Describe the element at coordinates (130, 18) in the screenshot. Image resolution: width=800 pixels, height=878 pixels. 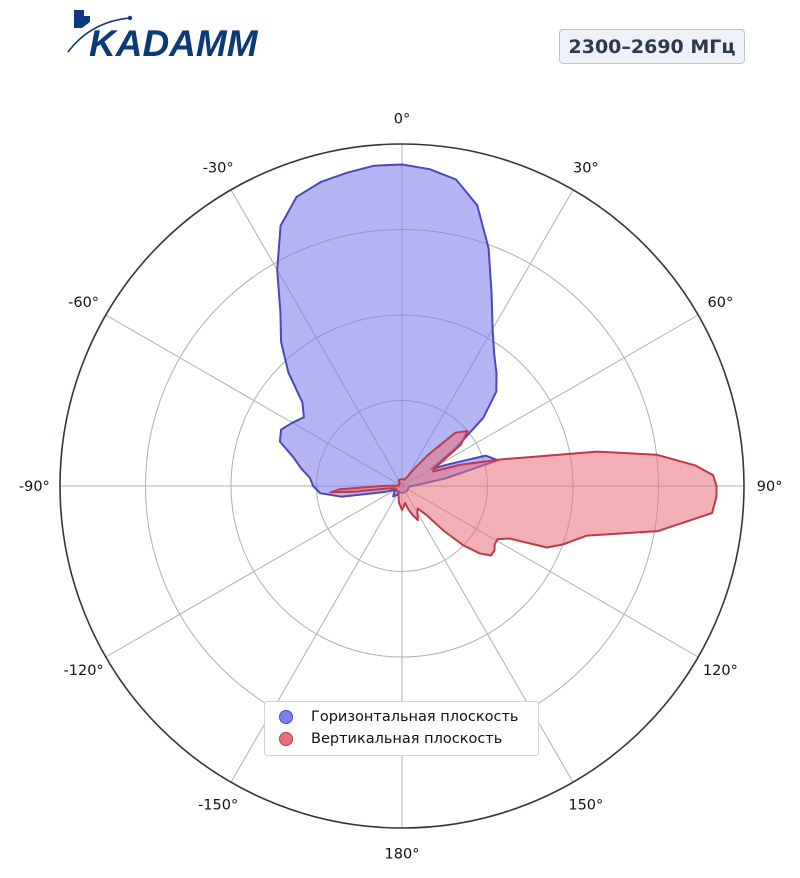
I see `logo-swoosh-dot` at that location.